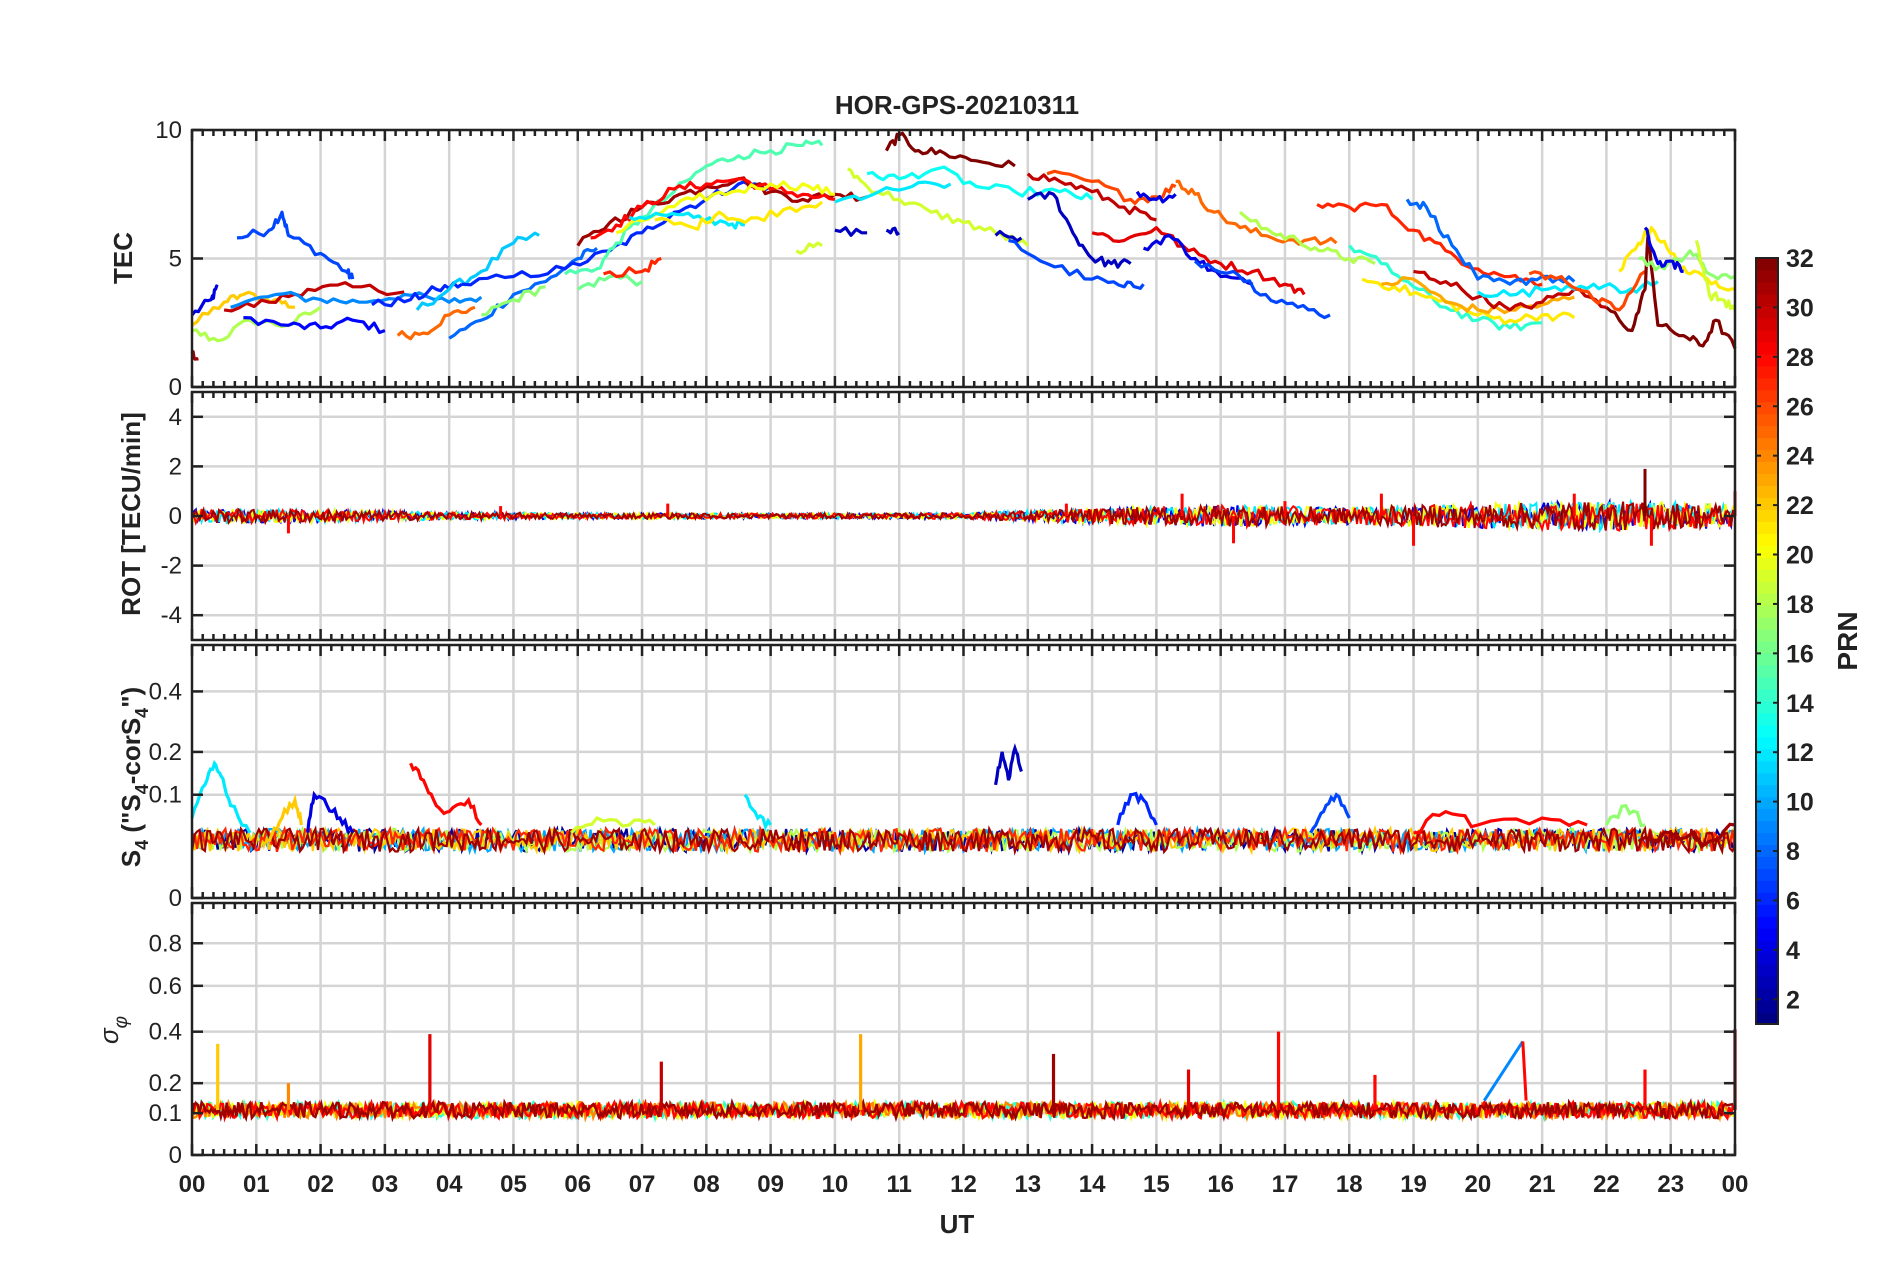 The image size is (1902, 1272). What do you see at coordinates (113, 1030) in the screenshot?
I see `sigma-phi-ylabel: σφ` at bounding box center [113, 1030].